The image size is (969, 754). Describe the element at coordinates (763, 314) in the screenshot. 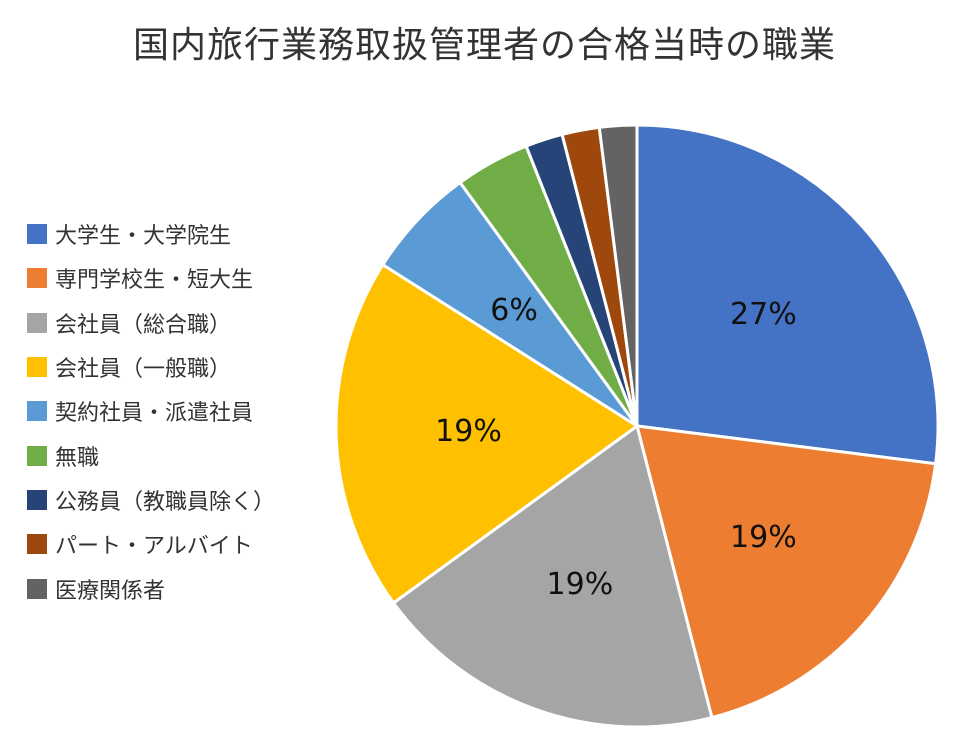

I see `data-label: 27%` at that location.